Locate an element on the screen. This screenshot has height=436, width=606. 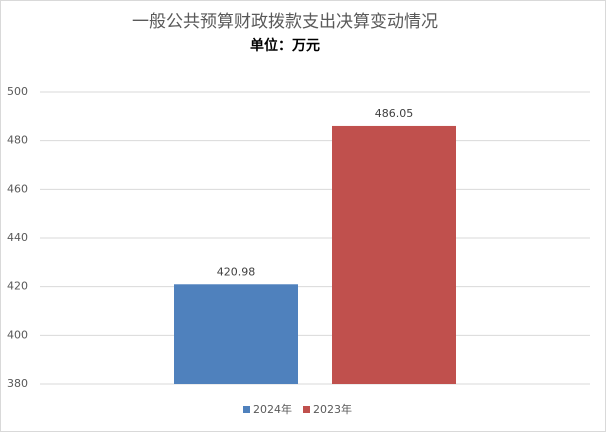
y-tick-label: 460 is located at coordinates (17, 188).